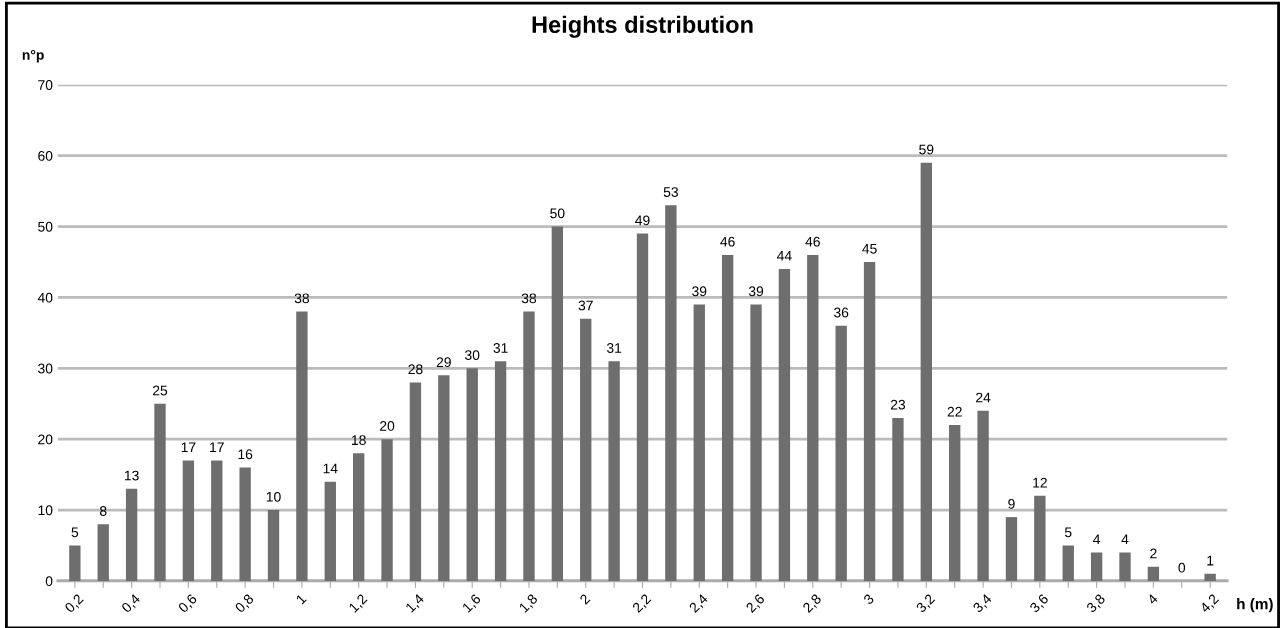 The image size is (1285, 628). What do you see at coordinates (415, 369) in the screenshot?
I see `data-label: 28` at bounding box center [415, 369].